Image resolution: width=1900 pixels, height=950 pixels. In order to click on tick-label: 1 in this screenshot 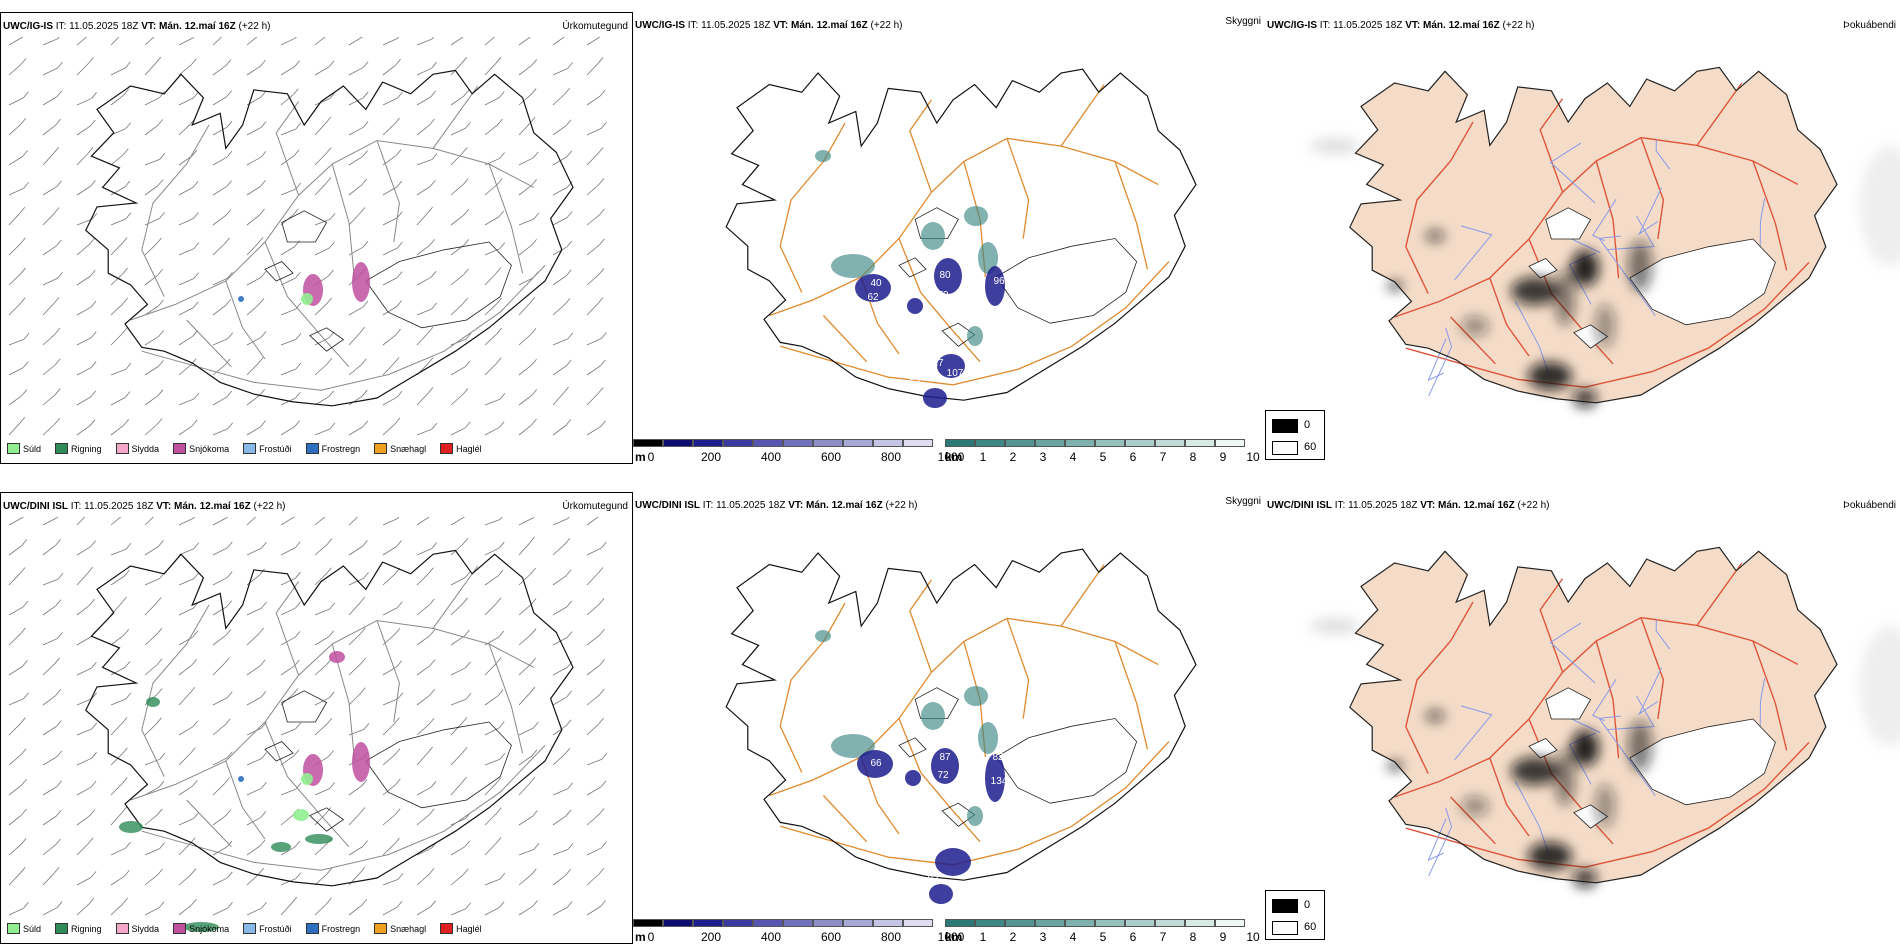, I will do `click(983, 457)`.